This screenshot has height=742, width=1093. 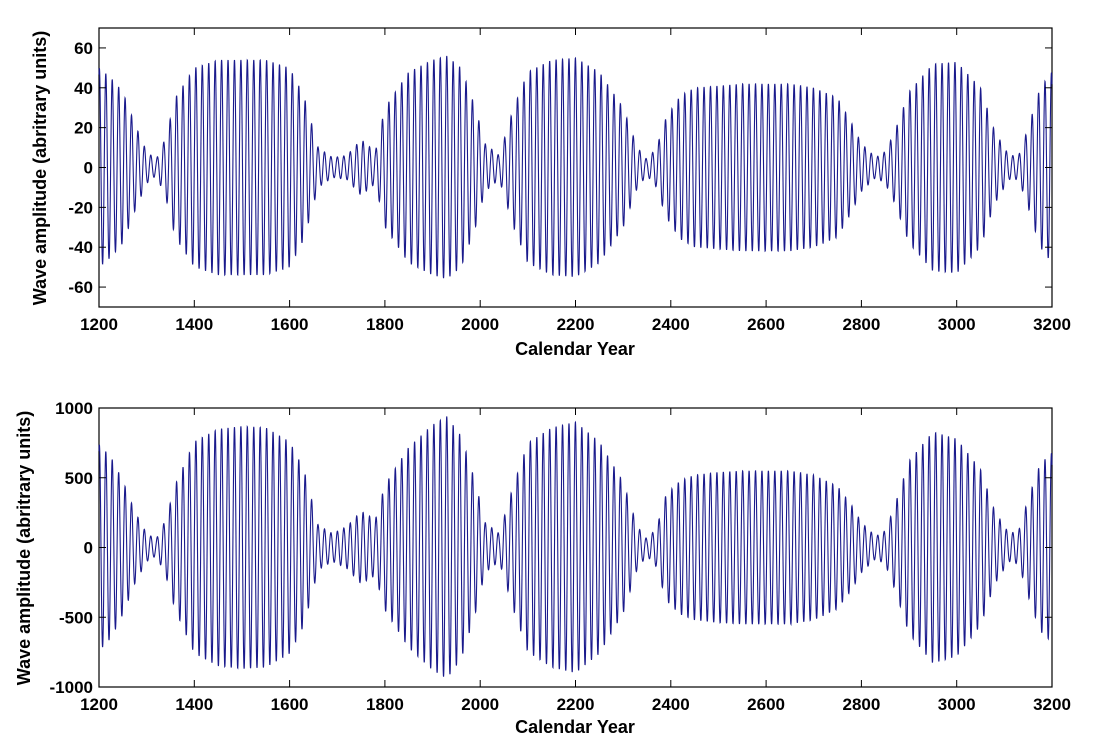 I want to click on bottom-x-tick-label: 1400, so click(x=194, y=704).